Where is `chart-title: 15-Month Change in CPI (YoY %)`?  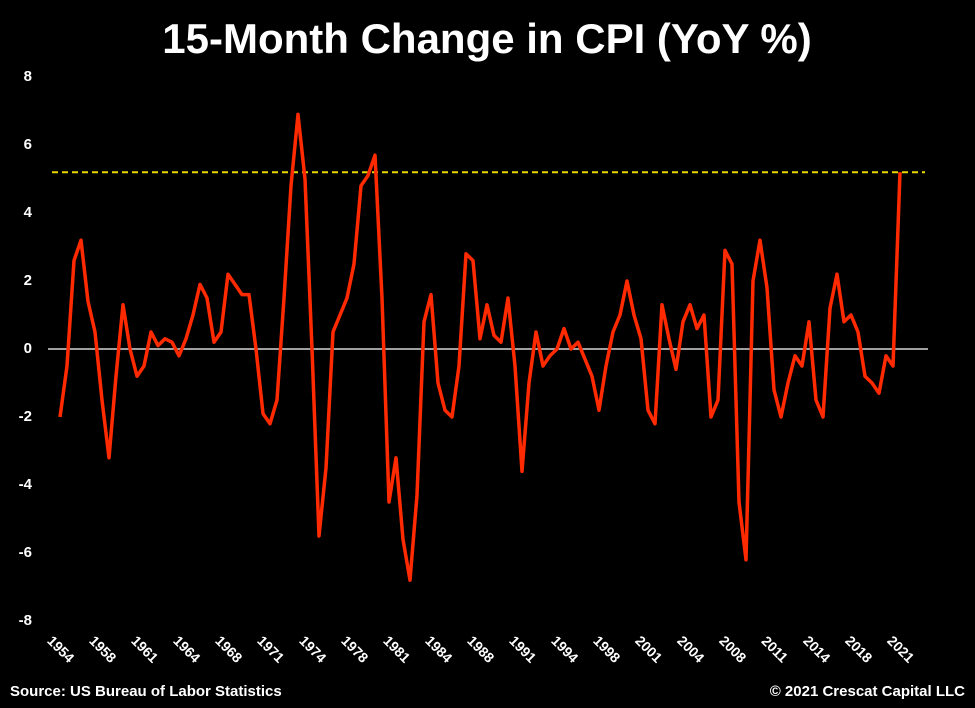
chart-title: 15-Month Change in CPI (YoY %) is located at coordinates (486, 38).